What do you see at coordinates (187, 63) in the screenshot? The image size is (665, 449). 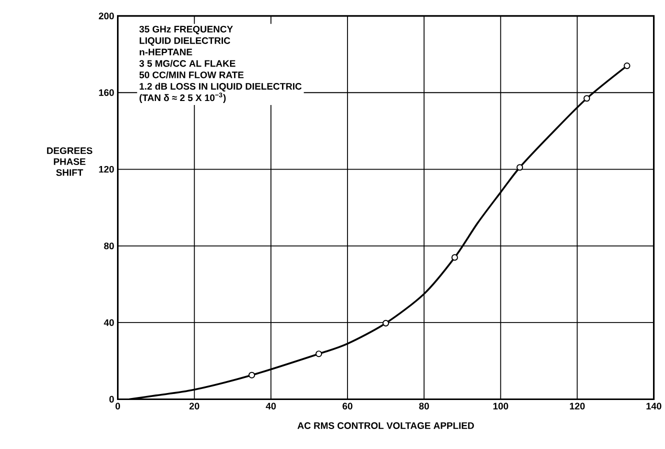 I see `annotation: 3 5 MG/CC AL FLAKE` at bounding box center [187, 63].